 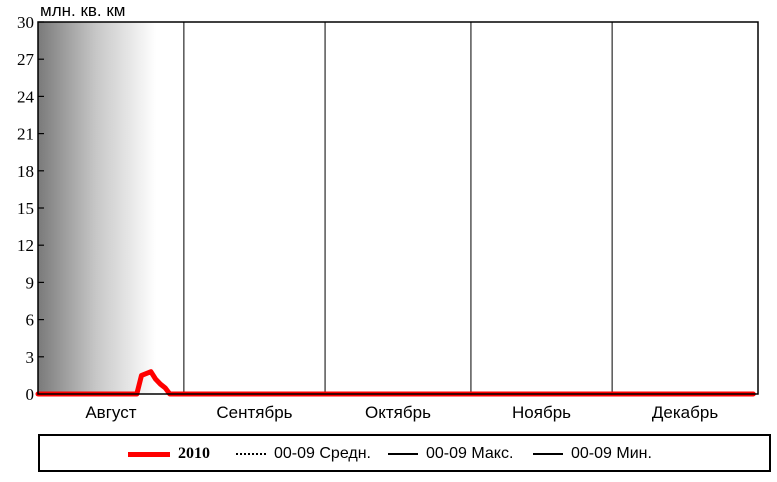 I want to click on legend: 2010 00-09 Средн. 00-09 Макс. 00-09 Мин., so click(x=404, y=453).